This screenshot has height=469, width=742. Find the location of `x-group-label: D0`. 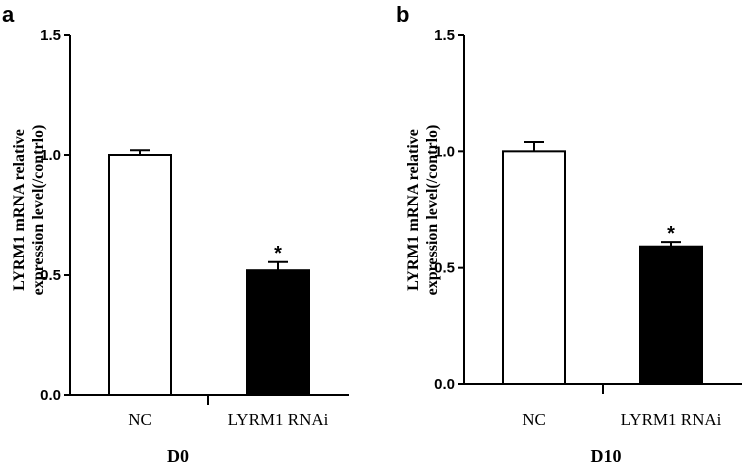

x-group-label: D0 is located at coordinates (178, 456).